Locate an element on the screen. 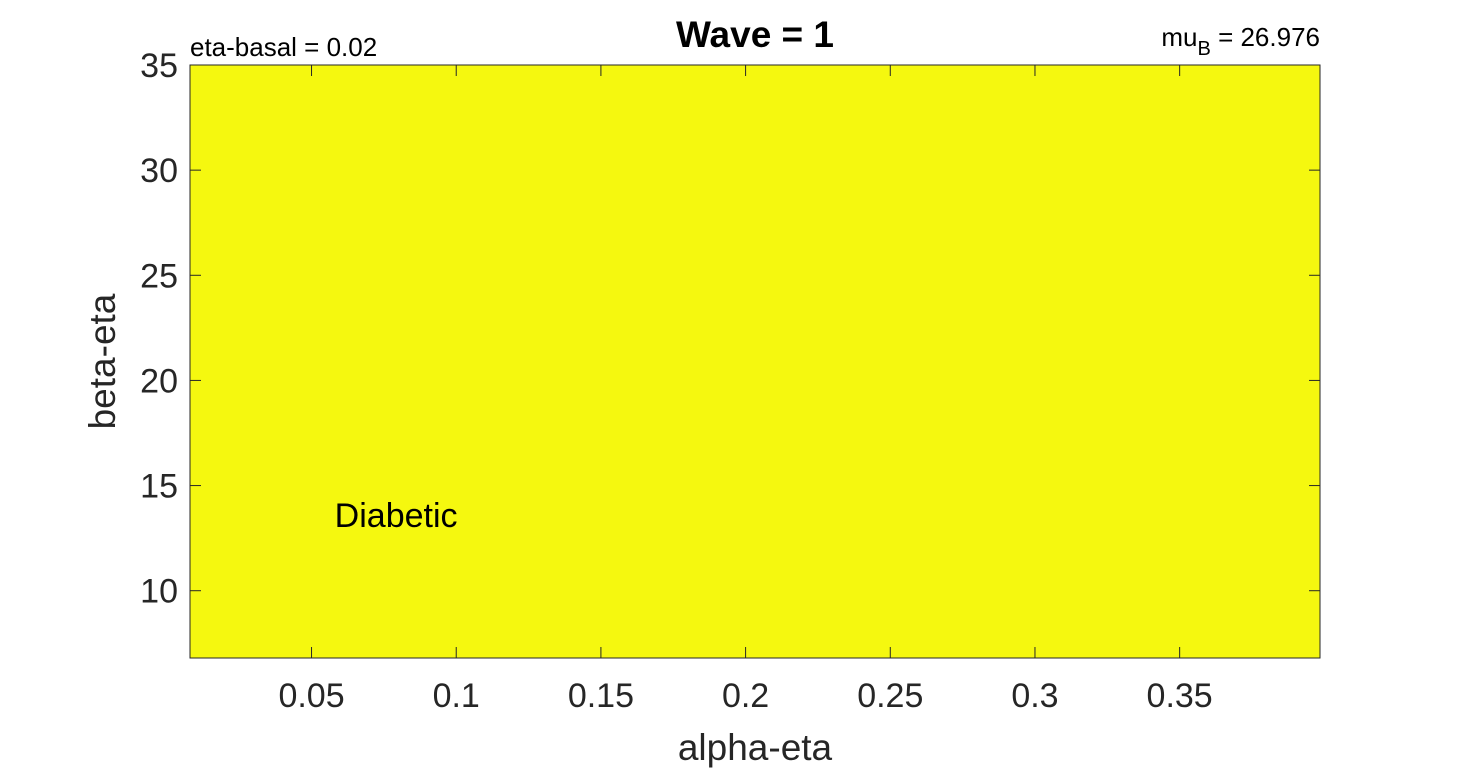 Image resolution: width=1458 pixels, height=772 pixels. y-tick-label: 10 is located at coordinates (159, 592).